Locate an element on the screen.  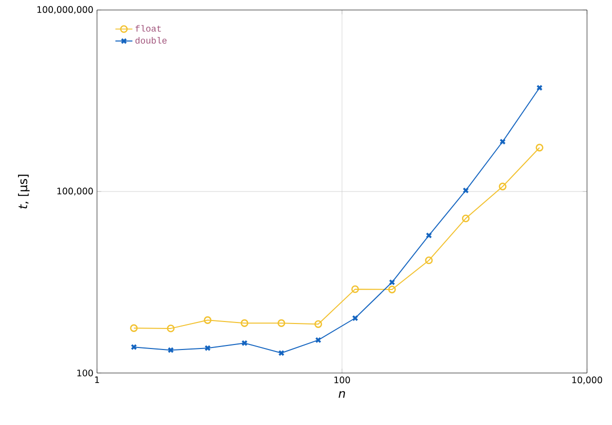
legend-label: double is located at coordinates (151, 40).